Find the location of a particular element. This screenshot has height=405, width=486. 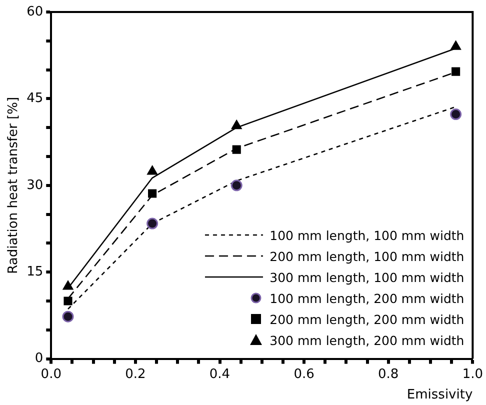

x-tick-label: 0.8 is located at coordinates (388, 374).